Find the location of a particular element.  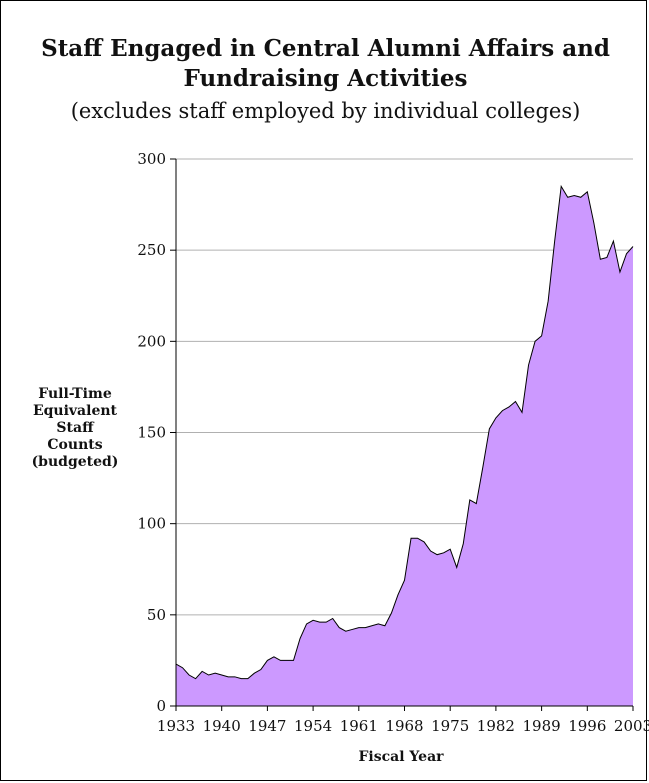

y-tick-label: 200 is located at coordinates (151, 341).